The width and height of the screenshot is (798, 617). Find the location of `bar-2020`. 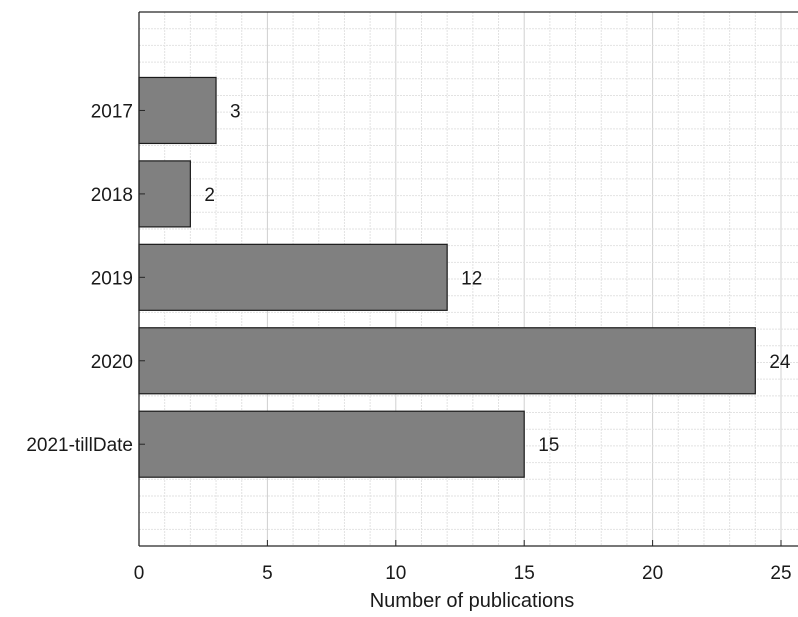

bar-2020 is located at coordinates (447, 361).